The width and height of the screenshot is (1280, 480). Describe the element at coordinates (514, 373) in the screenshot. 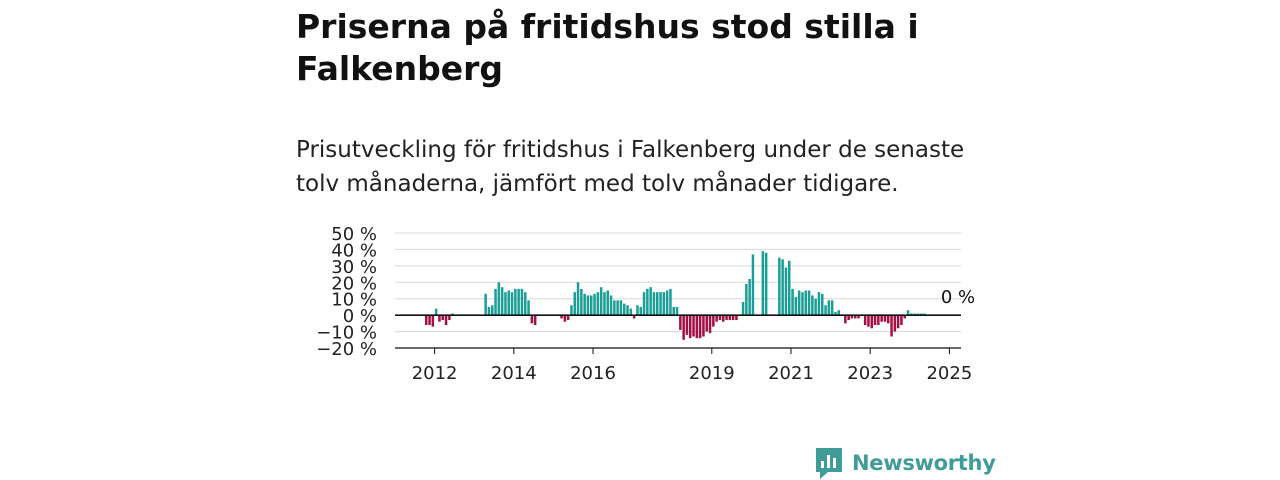

I see `x-tick-label: 2014` at that location.